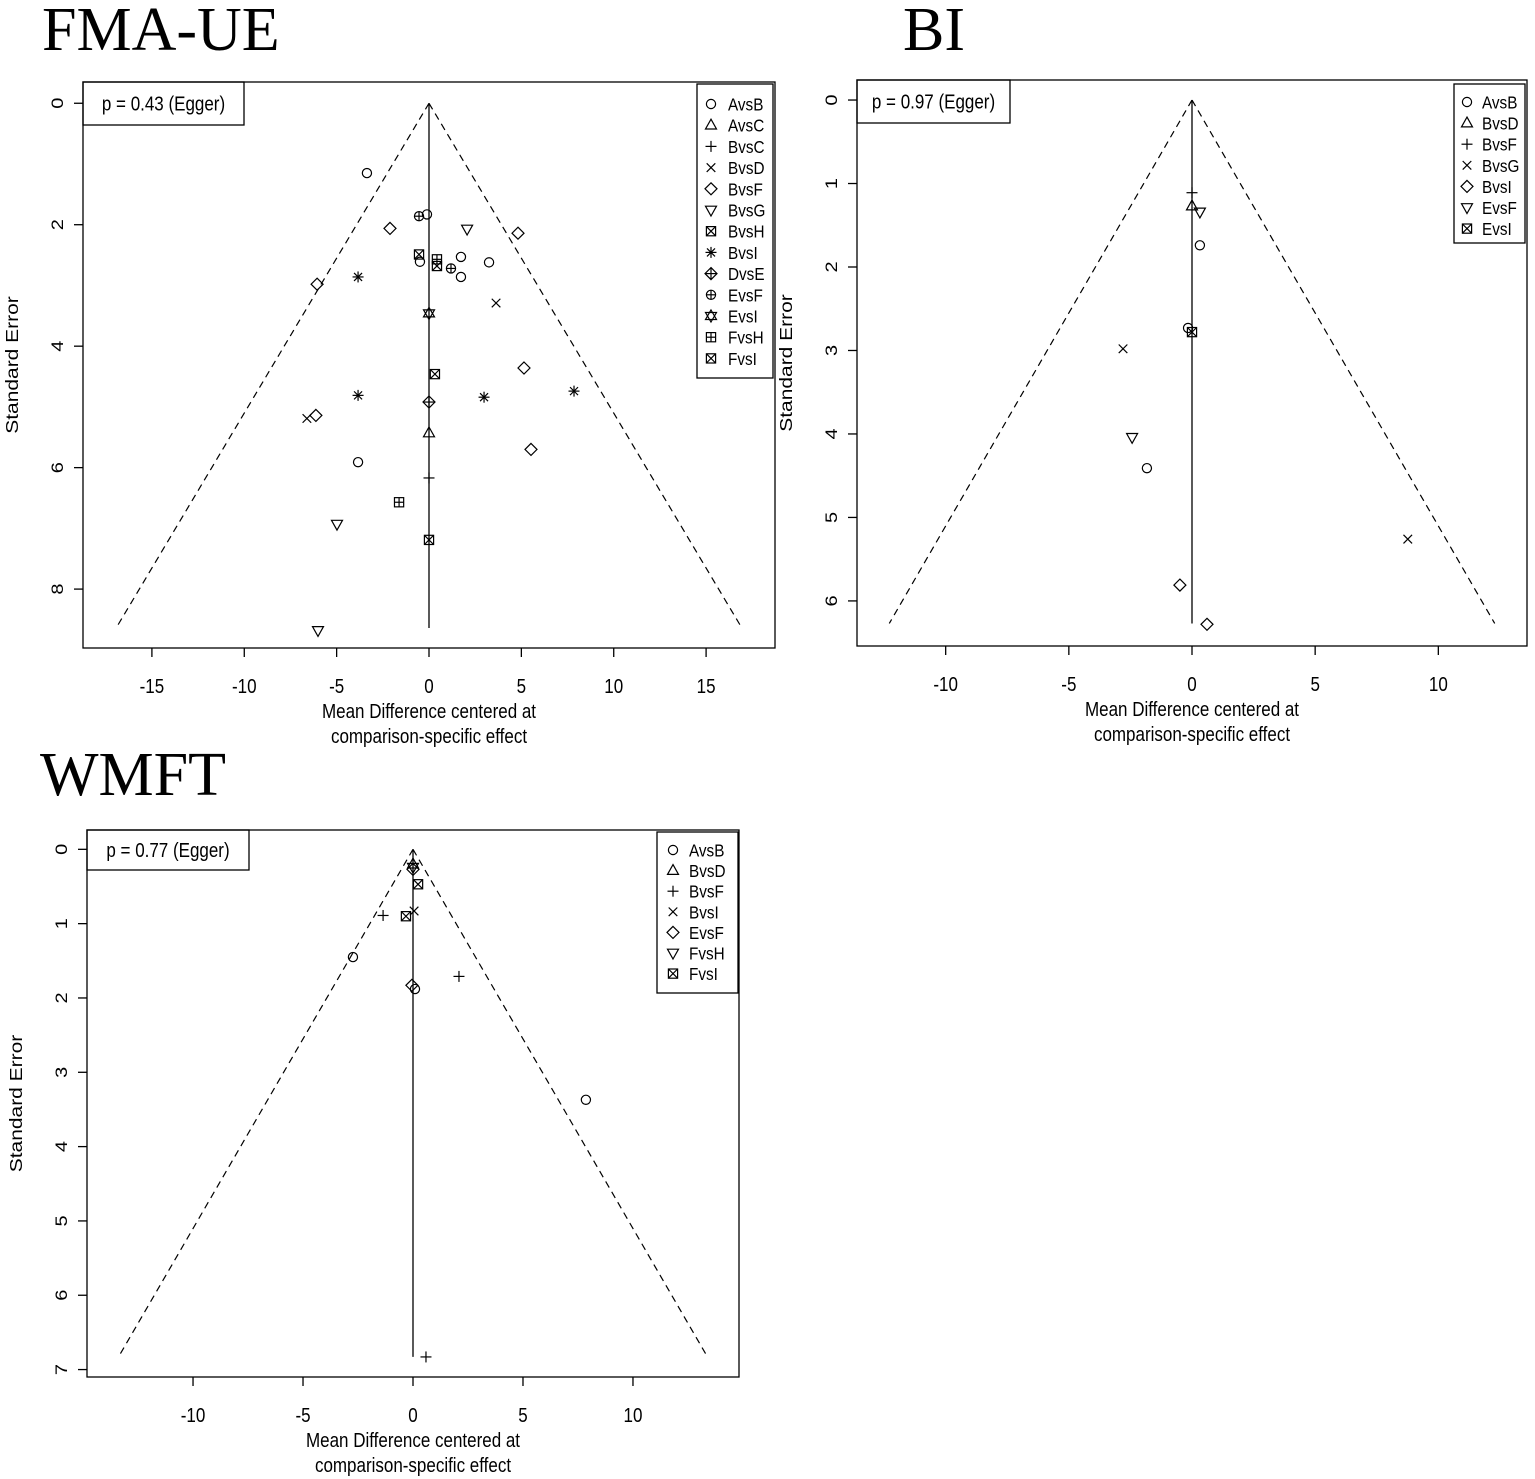 The image size is (1535, 1479). Describe the element at coordinates (413, 1440) in the screenshot. I see `x-axis-title: Mean Difference centered at` at that location.